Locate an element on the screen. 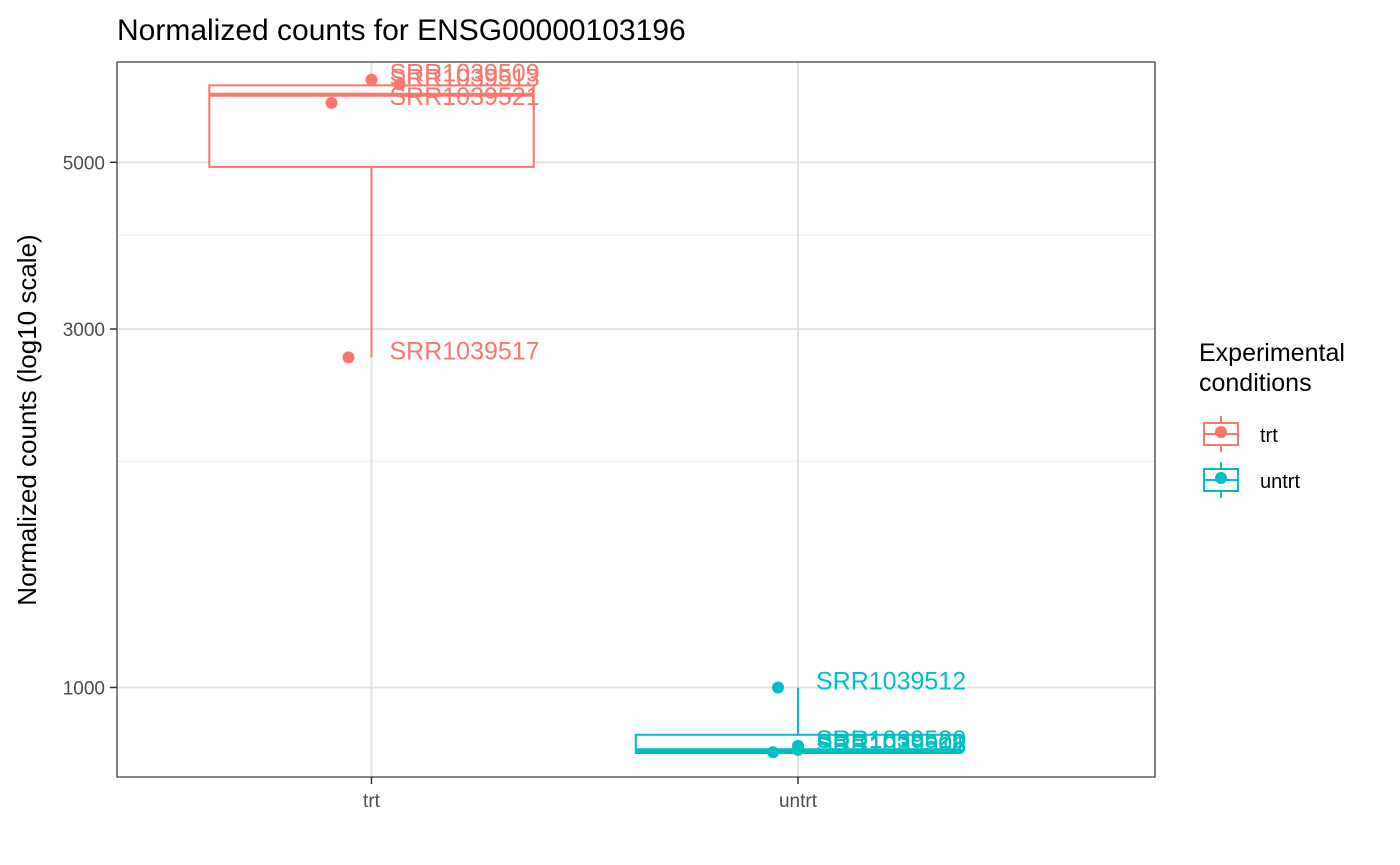  point-label-SRR1039520: SRR1039520 is located at coordinates (891, 740).